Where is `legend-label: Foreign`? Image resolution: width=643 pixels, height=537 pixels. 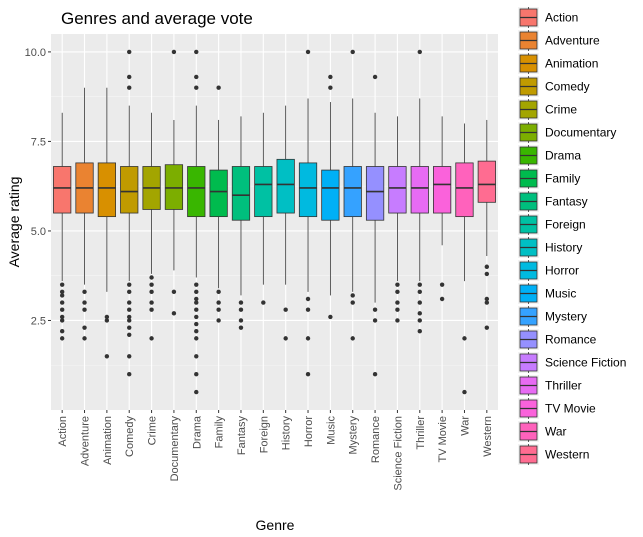 legend-label: Foreign is located at coordinates (565, 225).